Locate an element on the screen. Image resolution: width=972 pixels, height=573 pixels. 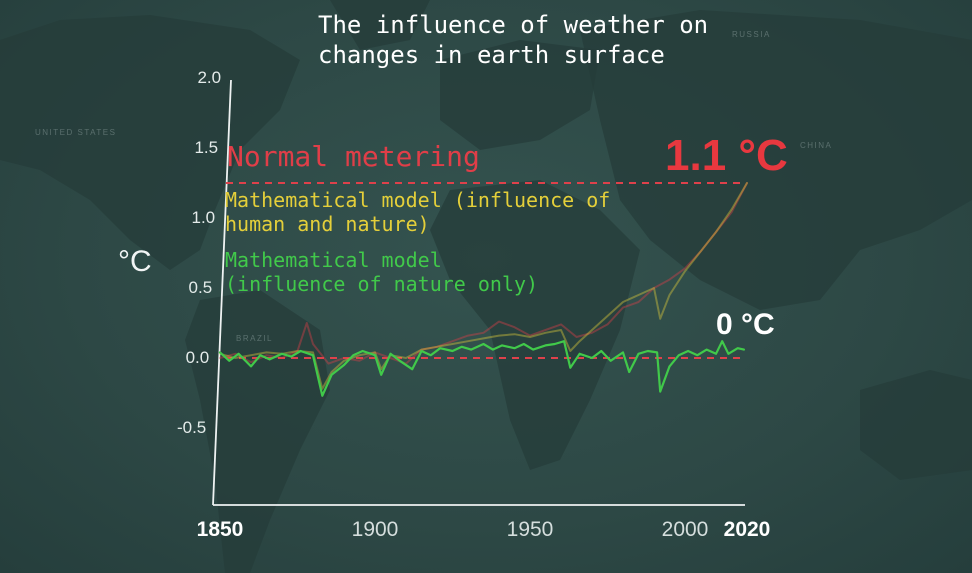
x-tick-label: 2020 is located at coordinates (747, 529).